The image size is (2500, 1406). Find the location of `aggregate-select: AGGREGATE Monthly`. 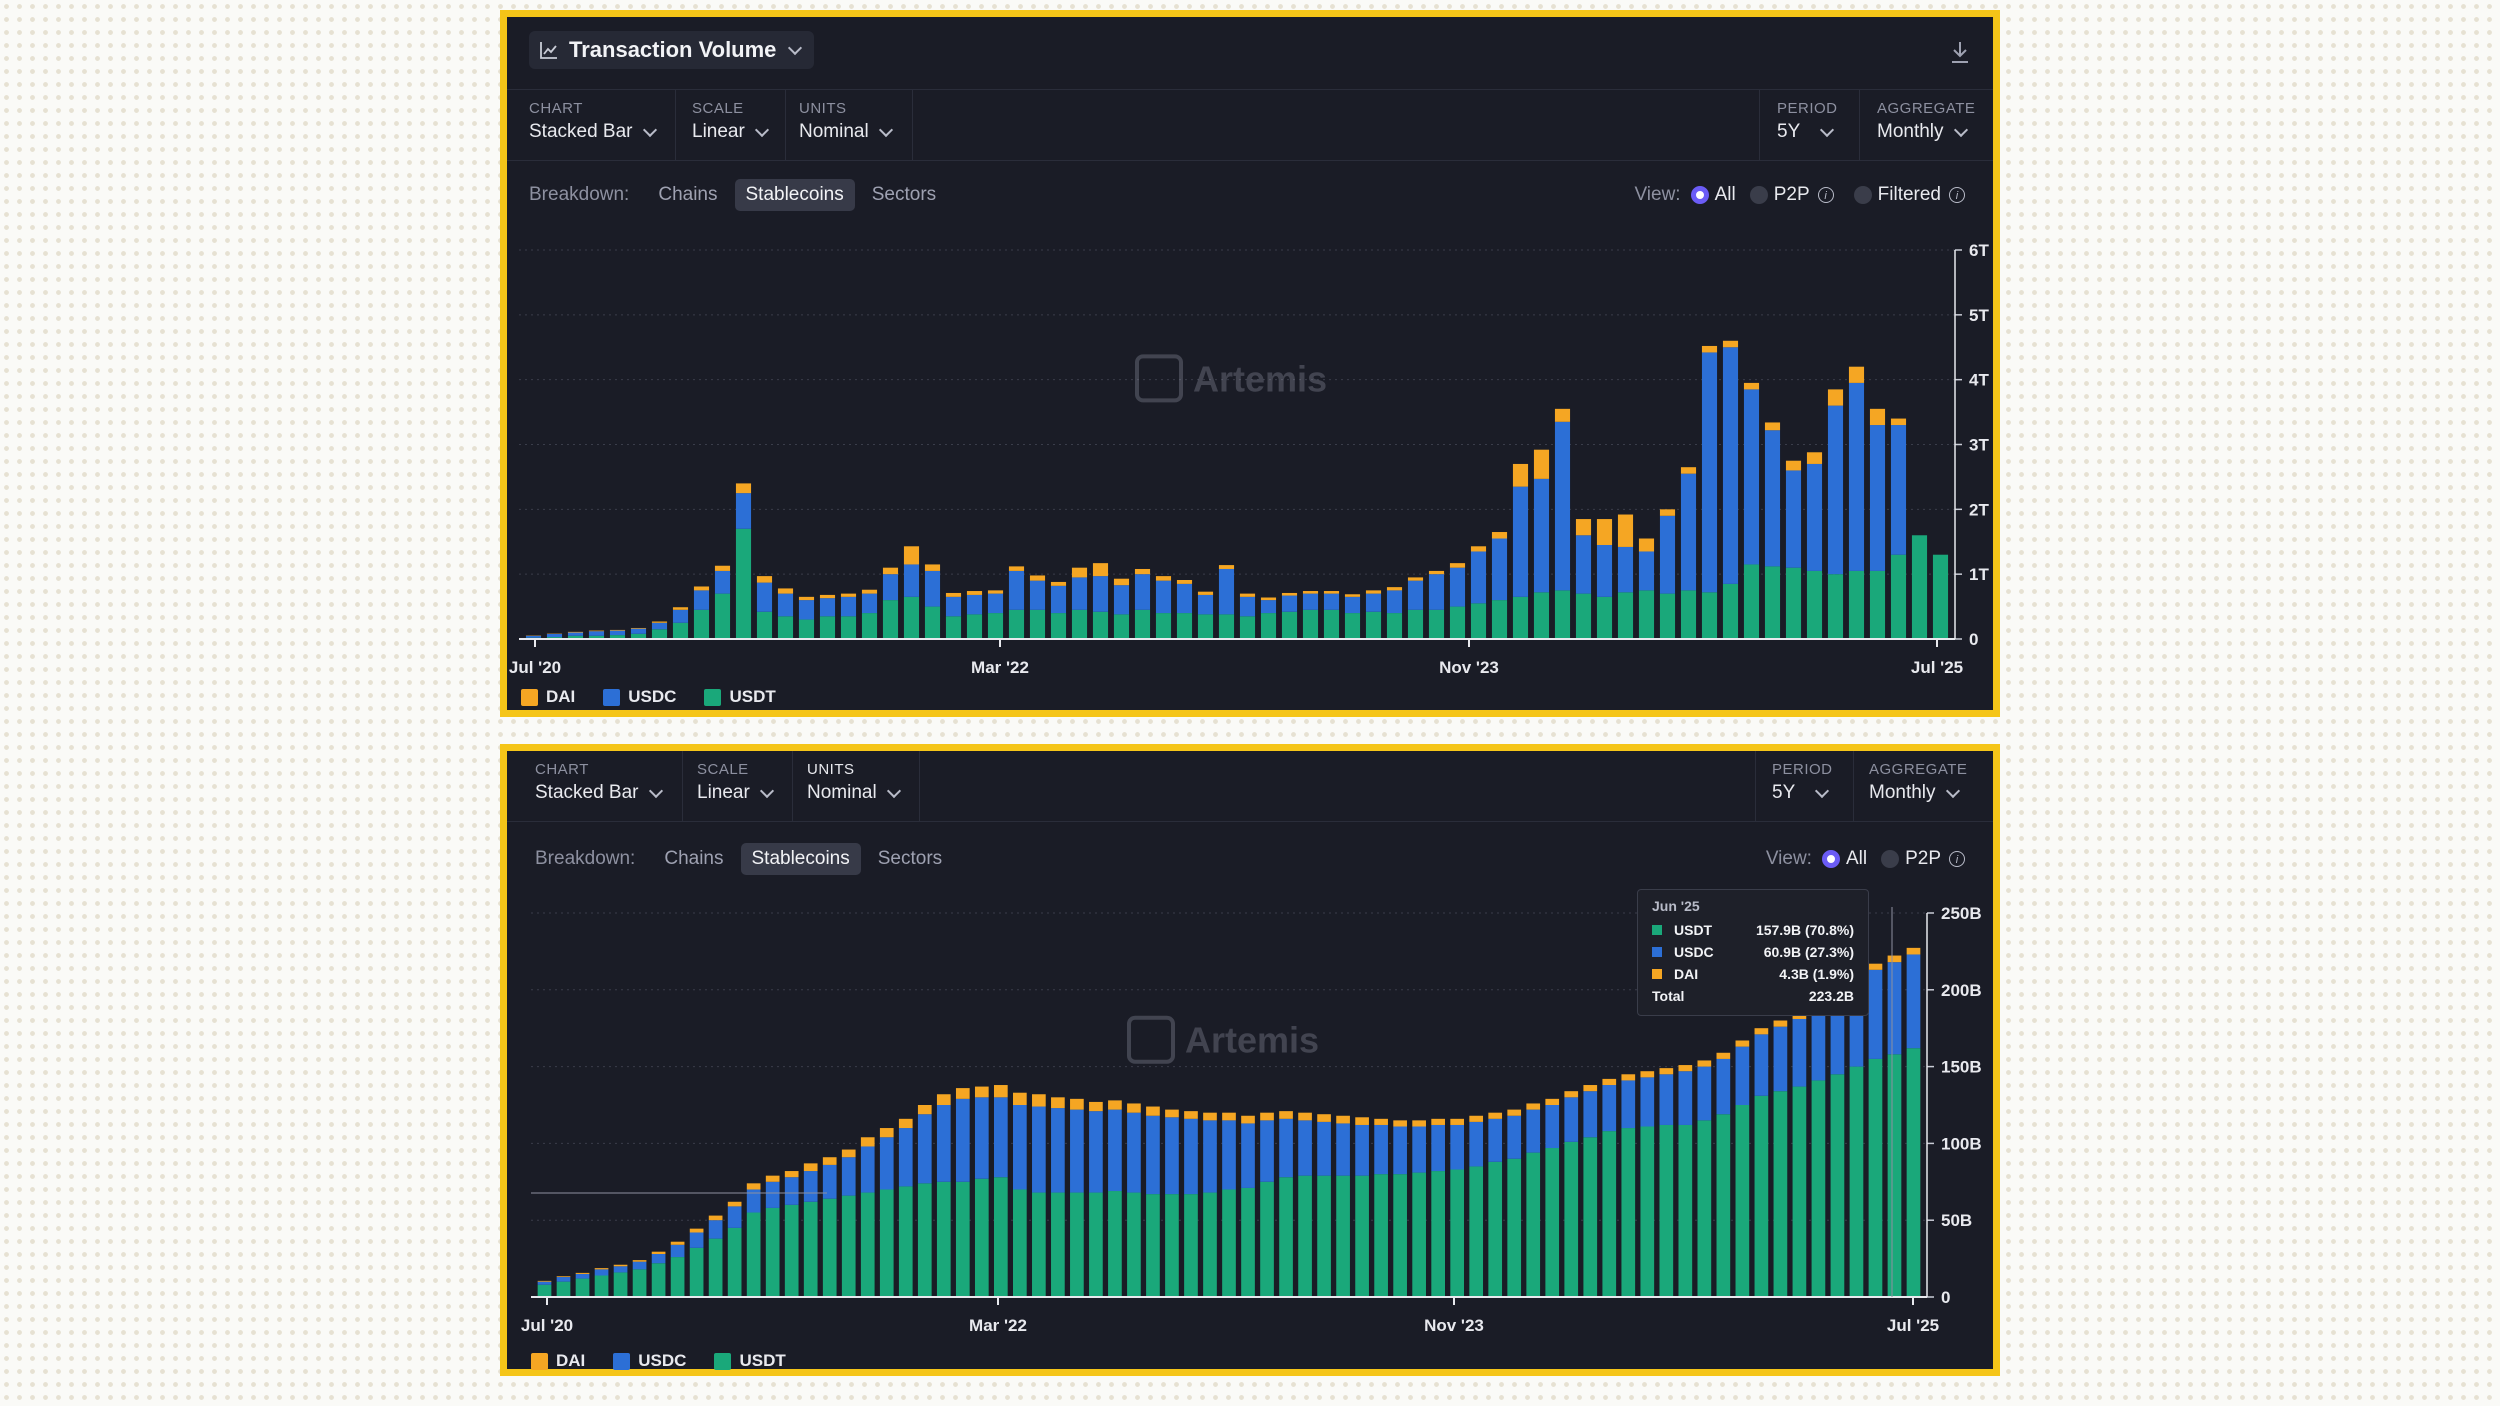

aggregate-select: AGGREGATE Monthly is located at coordinates (1918, 786).